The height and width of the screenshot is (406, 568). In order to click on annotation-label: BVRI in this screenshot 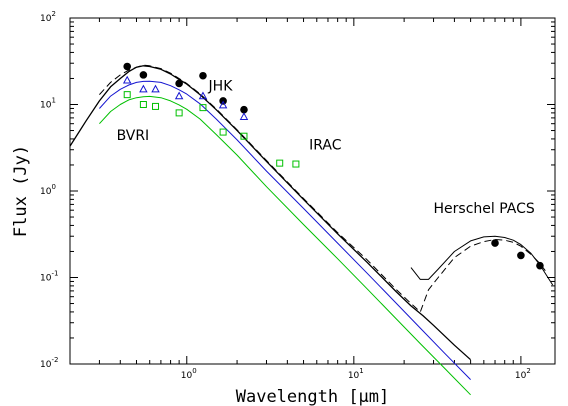, I will do `click(133, 136)`.